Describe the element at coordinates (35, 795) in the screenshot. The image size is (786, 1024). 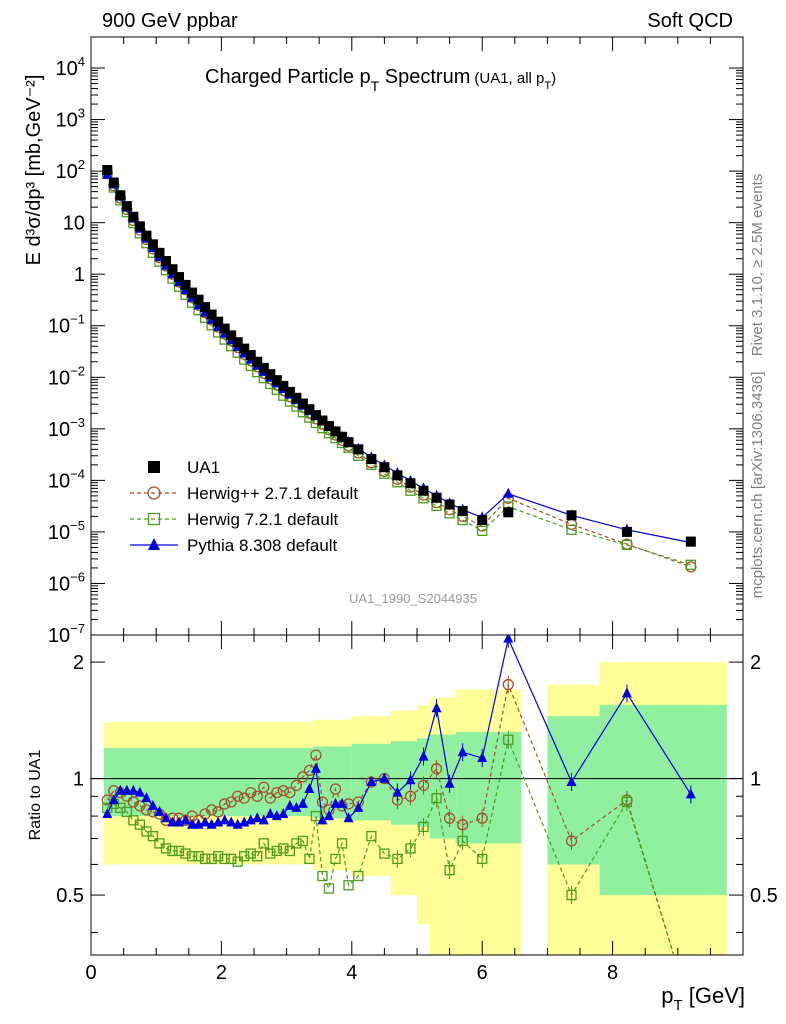
I see `ratio-y-axis-label: Ratio to UA1` at that location.